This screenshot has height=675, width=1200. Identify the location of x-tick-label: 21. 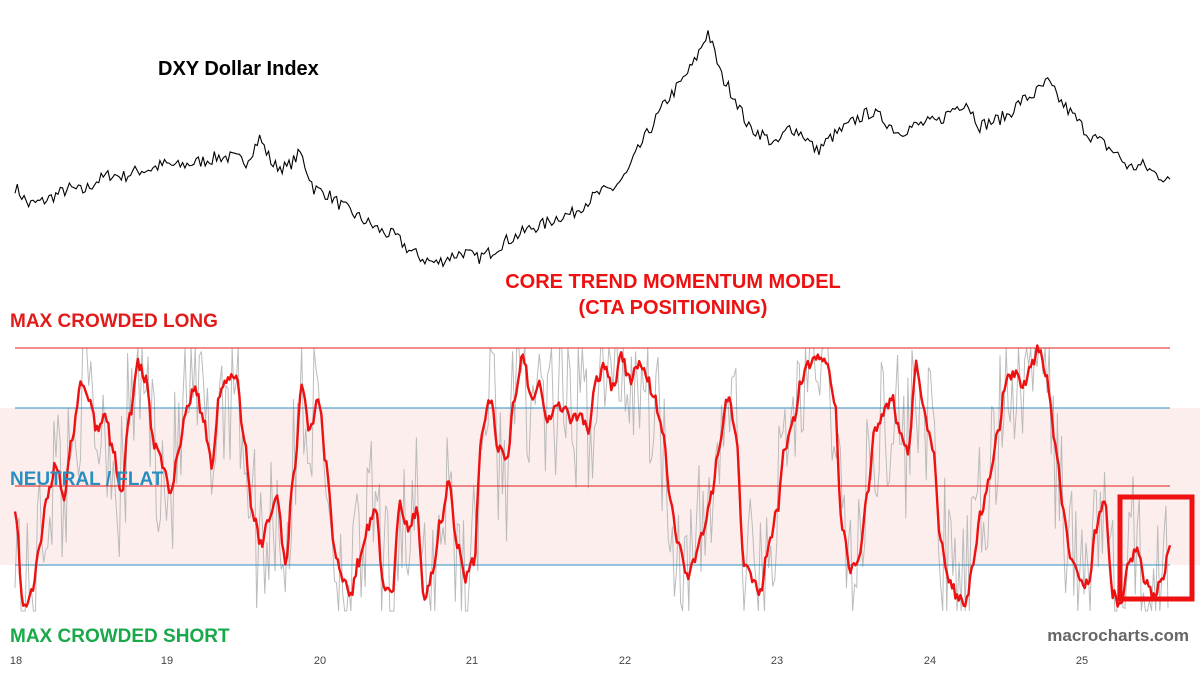
(472, 661).